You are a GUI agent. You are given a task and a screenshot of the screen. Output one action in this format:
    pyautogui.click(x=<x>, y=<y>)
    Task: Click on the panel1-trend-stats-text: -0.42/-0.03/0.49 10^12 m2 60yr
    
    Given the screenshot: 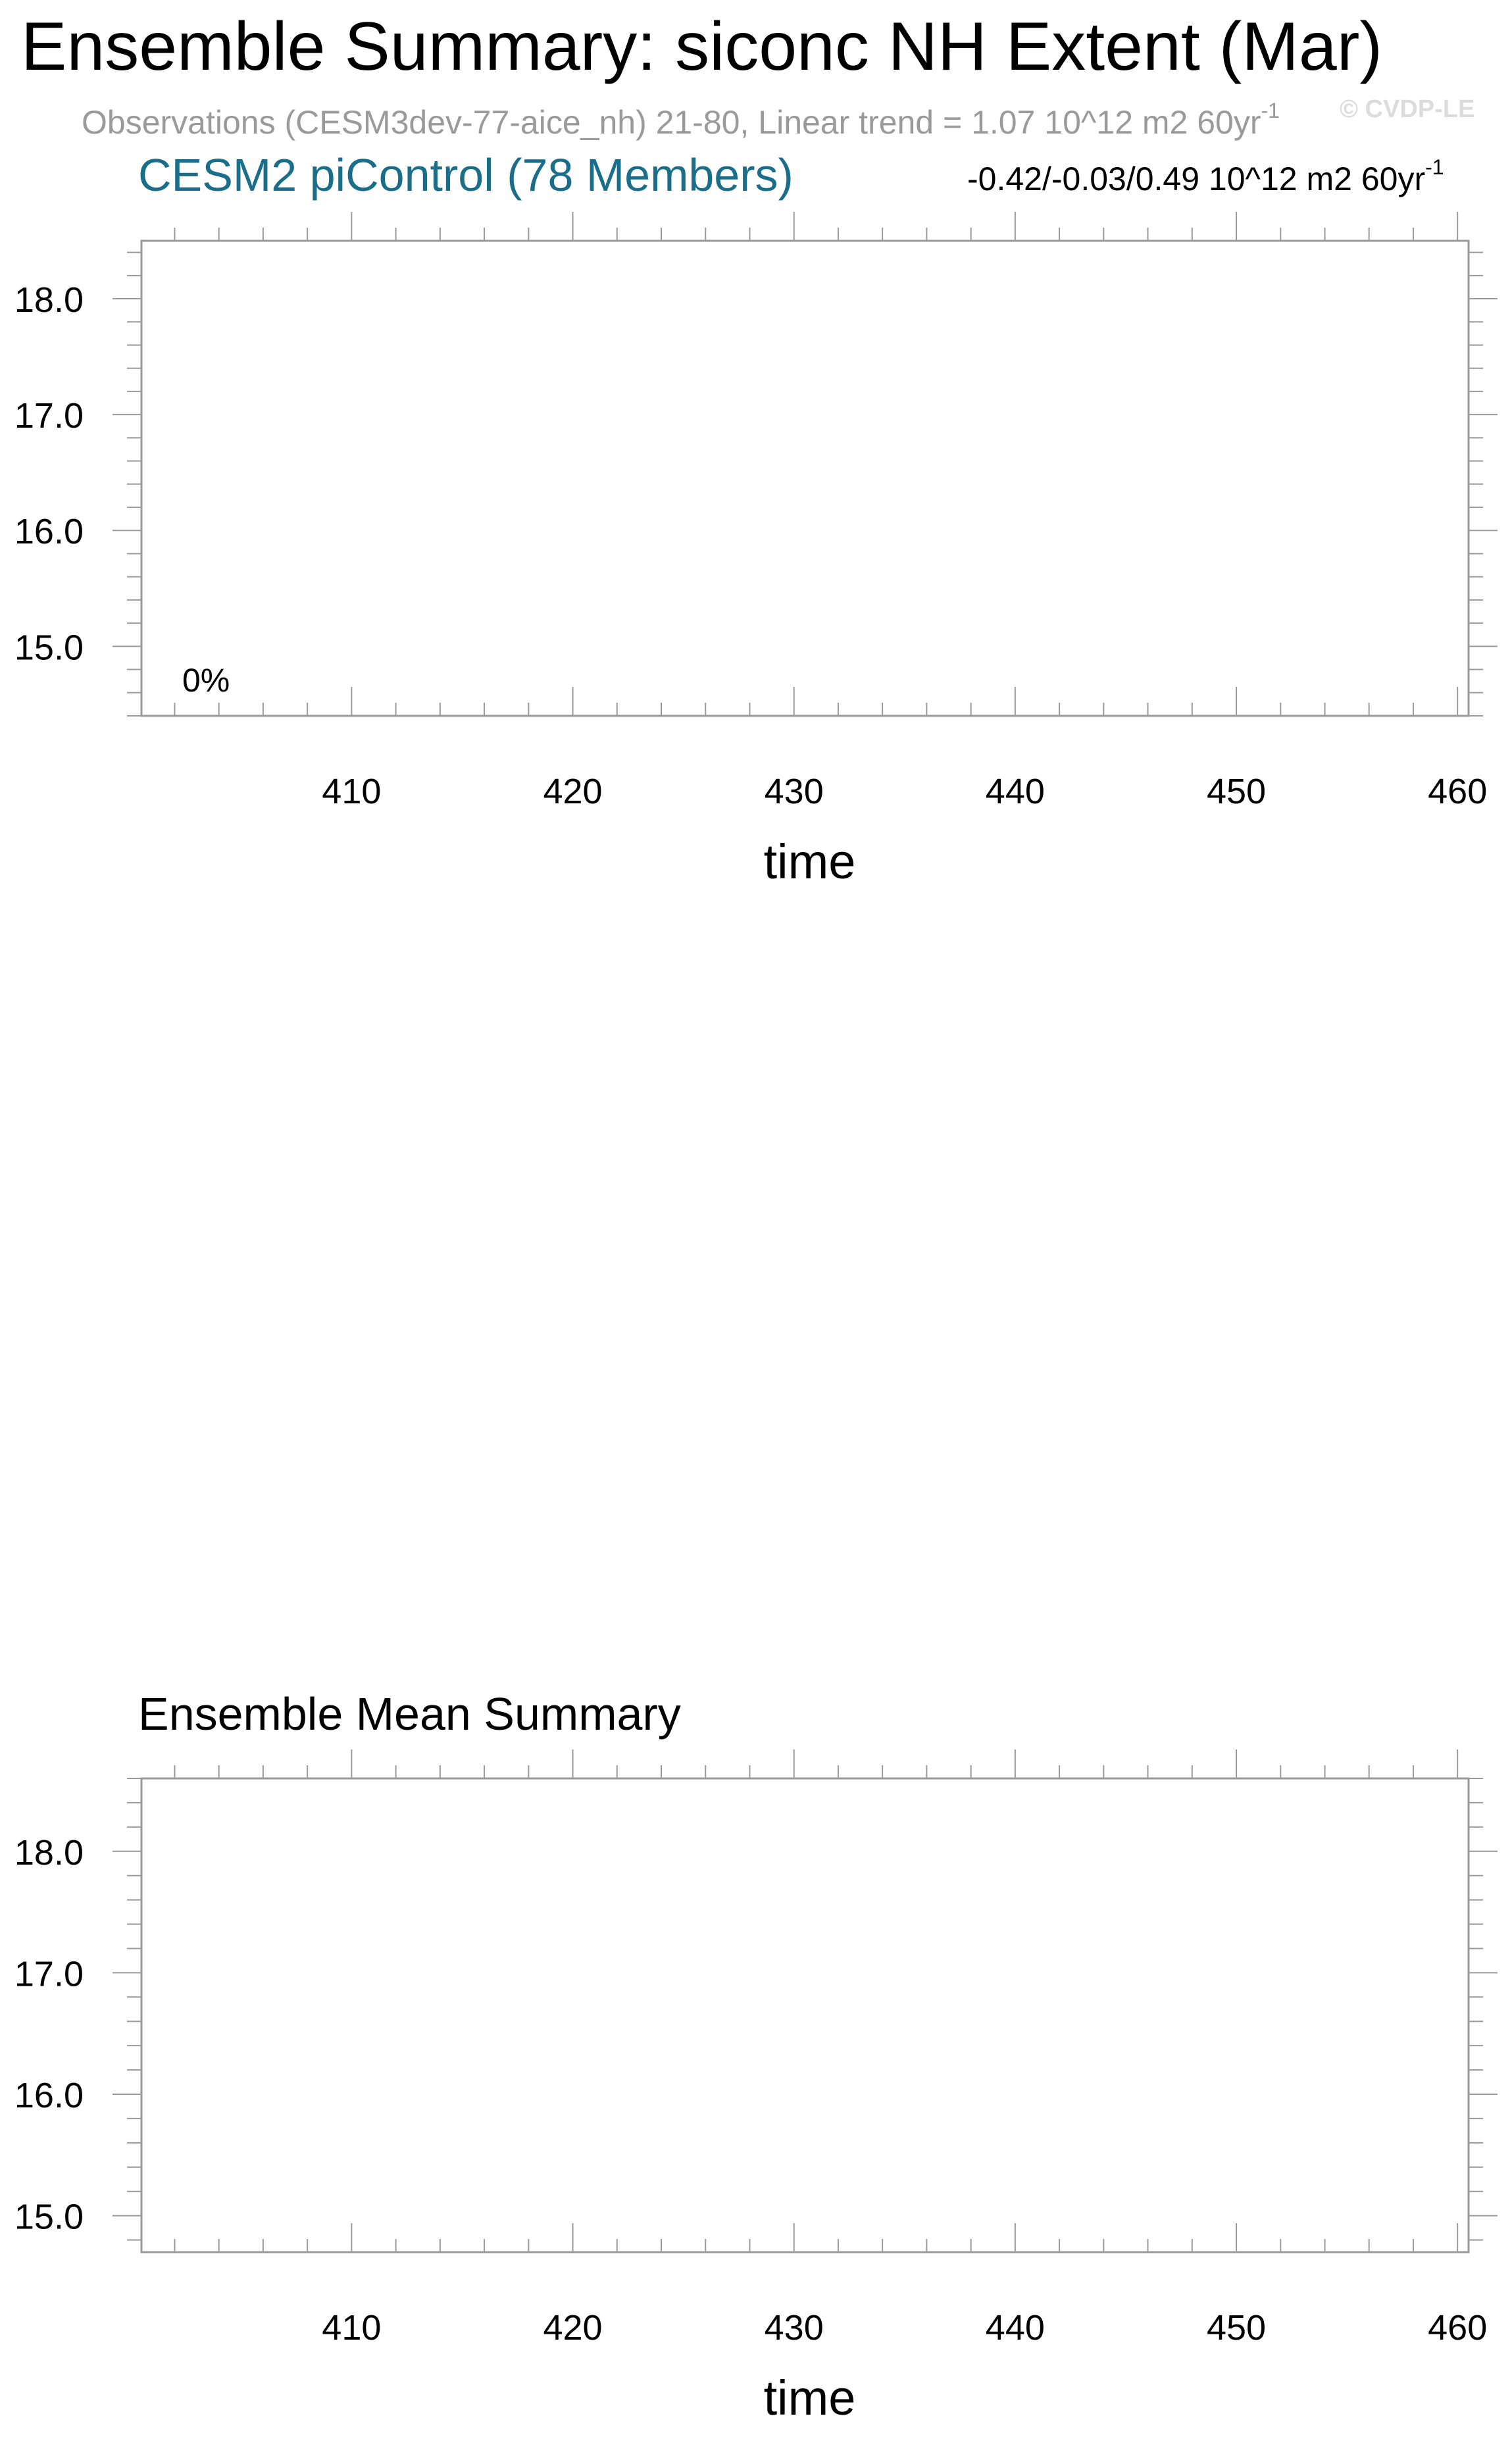 What is the action you would take?
    pyautogui.click(x=1196, y=179)
    